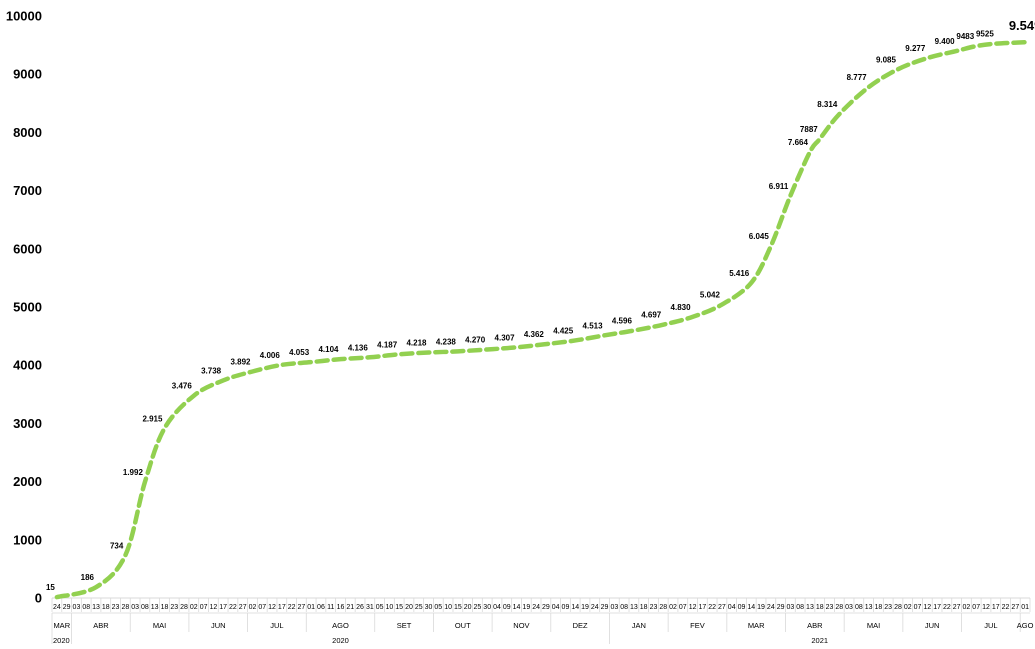 This screenshot has height=649, width=1035. I want to click on data-label: 9.277, so click(915, 48).